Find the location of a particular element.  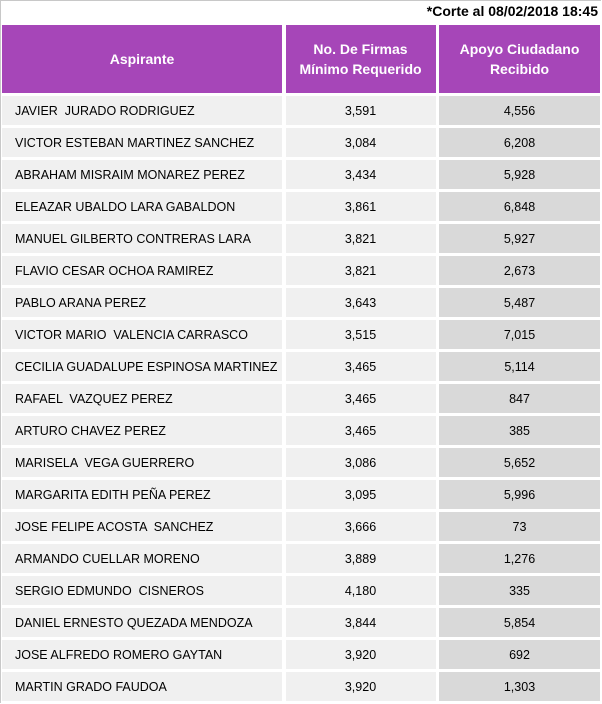

aspirante-cell: JOSE FELIPE ACOSTA SANCHEZ is located at coordinates (142, 526).